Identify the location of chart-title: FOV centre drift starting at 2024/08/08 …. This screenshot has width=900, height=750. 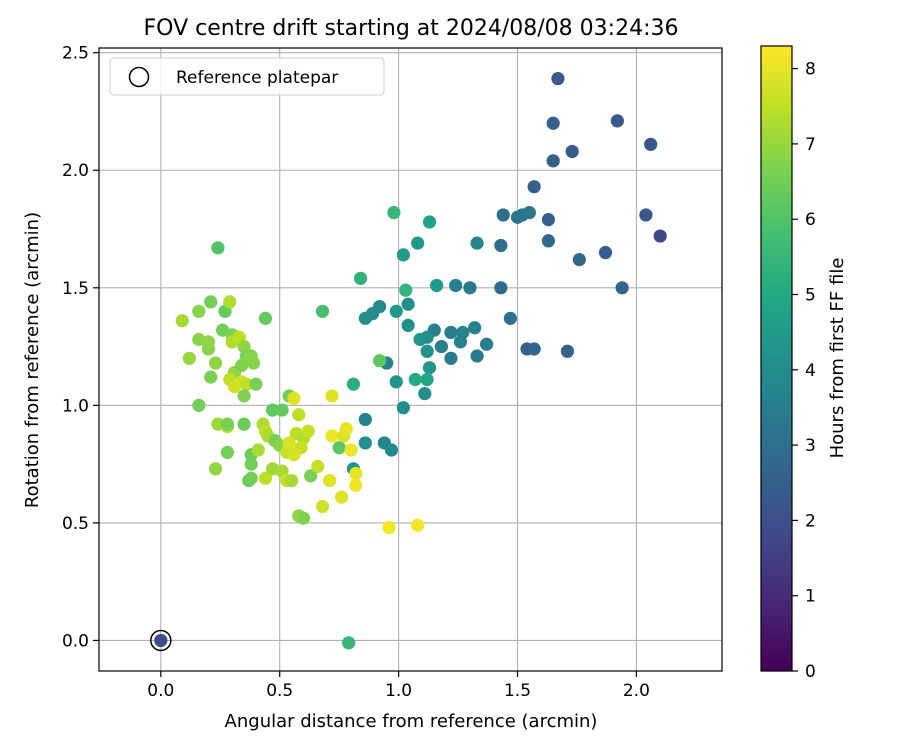
(411, 28).